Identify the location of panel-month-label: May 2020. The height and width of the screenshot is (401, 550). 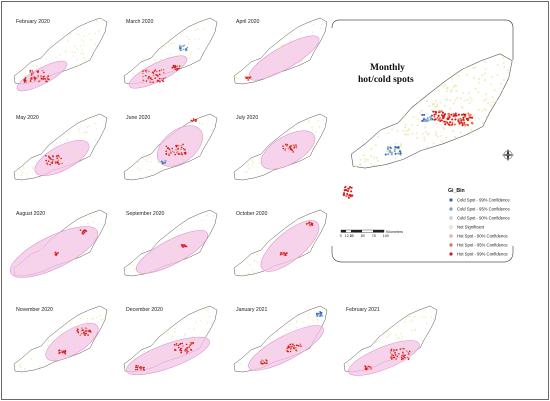
(27, 118).